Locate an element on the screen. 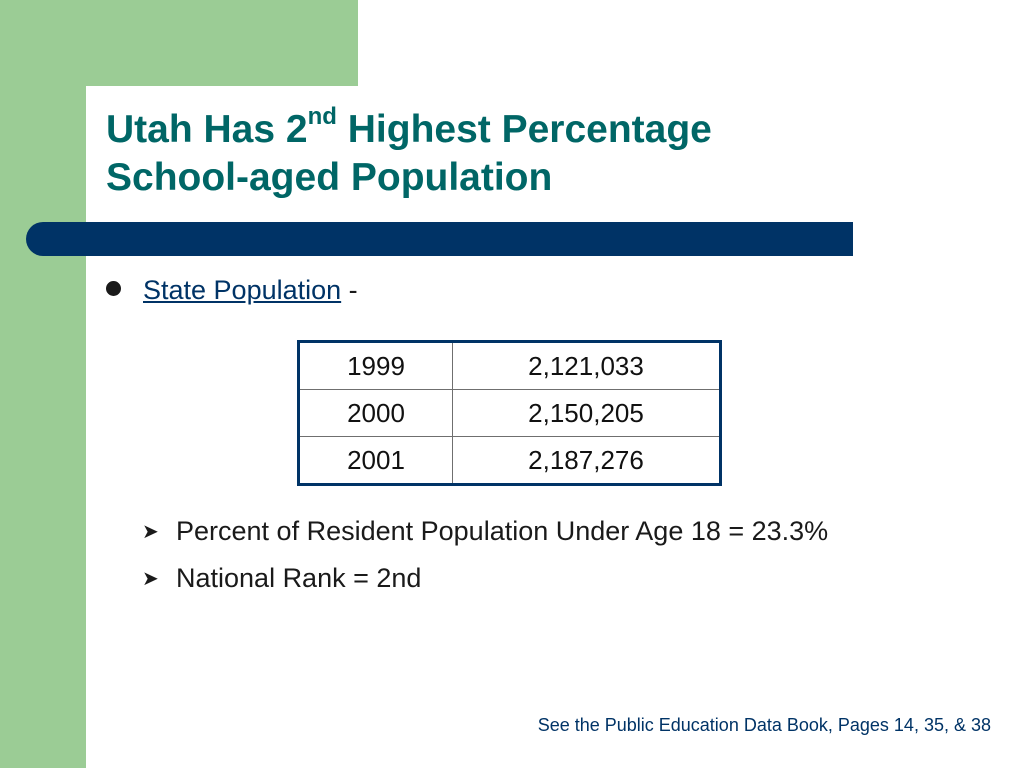 The width and height of the screenshot is (1024, 768). year-cell: 1999 is located at coordinates (375, 365).